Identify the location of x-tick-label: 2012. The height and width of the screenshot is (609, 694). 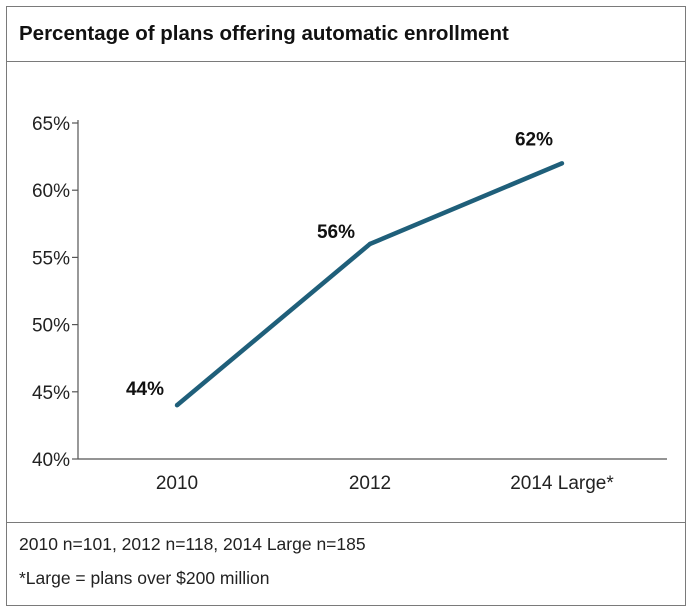
(370, 483).